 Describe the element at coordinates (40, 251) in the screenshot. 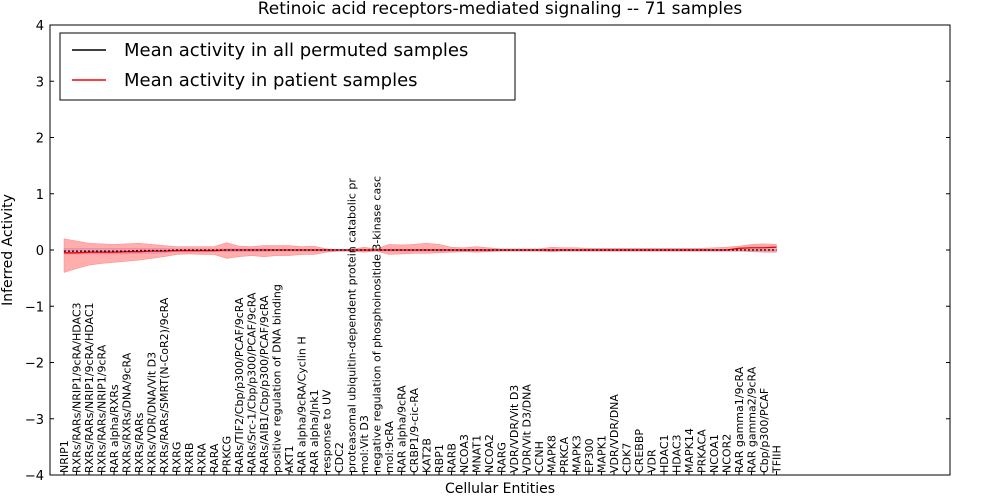

I see `y-tick-label: 0` at that location.